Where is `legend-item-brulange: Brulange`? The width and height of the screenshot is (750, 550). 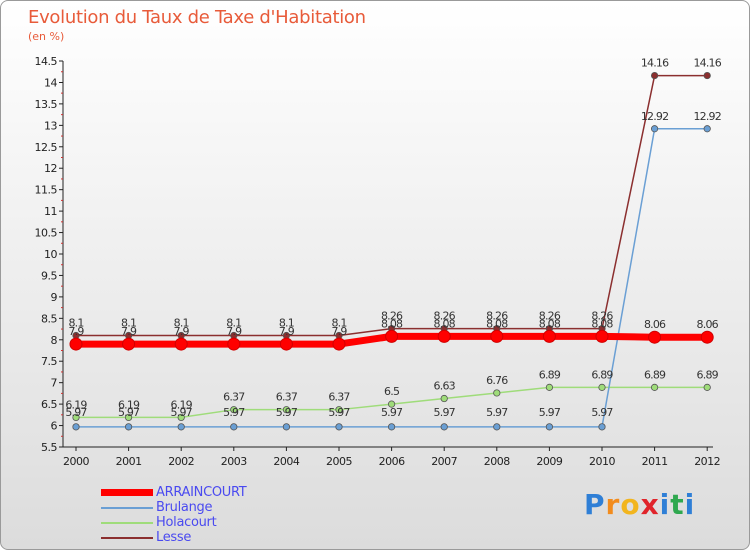
legend-item-brulange: Brulange is located at coordinates (211, 507).